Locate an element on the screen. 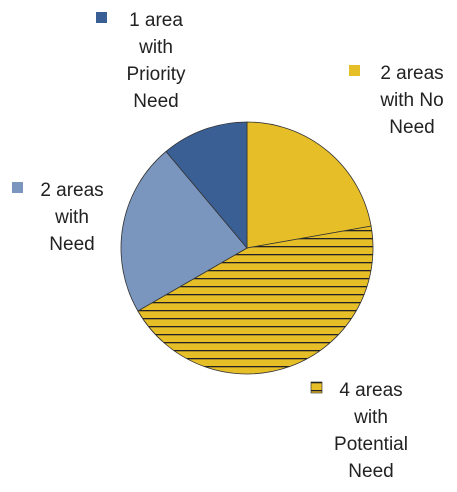 This screenshot has width=457, height=492. legend-label-line: 4 areas is located at coordinates (370, 390).